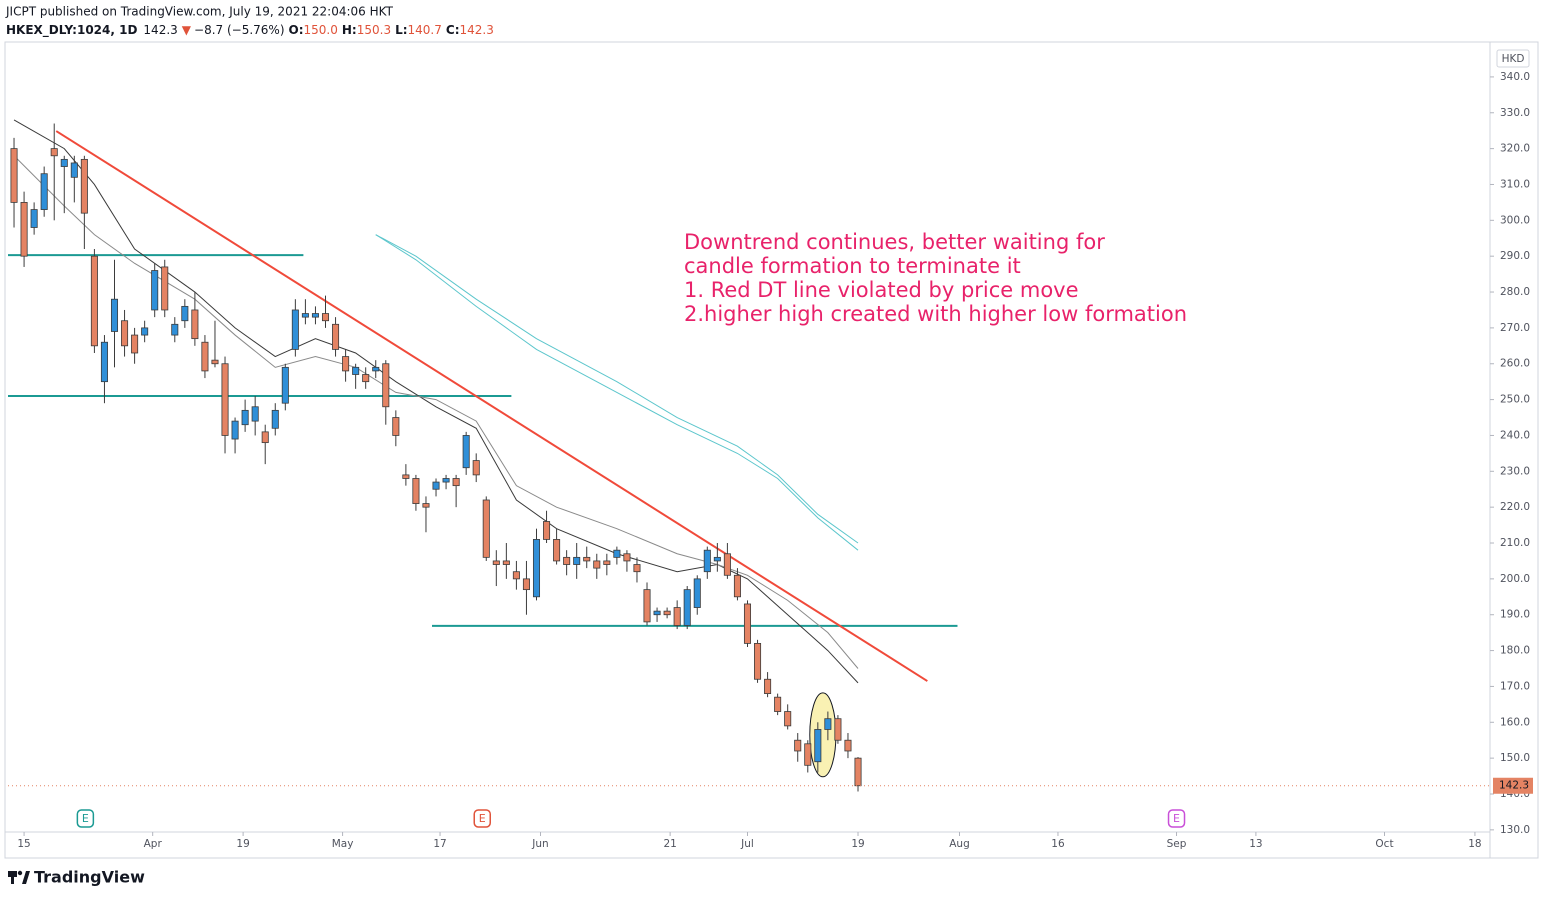 This screenshot has height=897, width=1545. I want to click on y-tick-label: 200.0, so click(1515, 579).